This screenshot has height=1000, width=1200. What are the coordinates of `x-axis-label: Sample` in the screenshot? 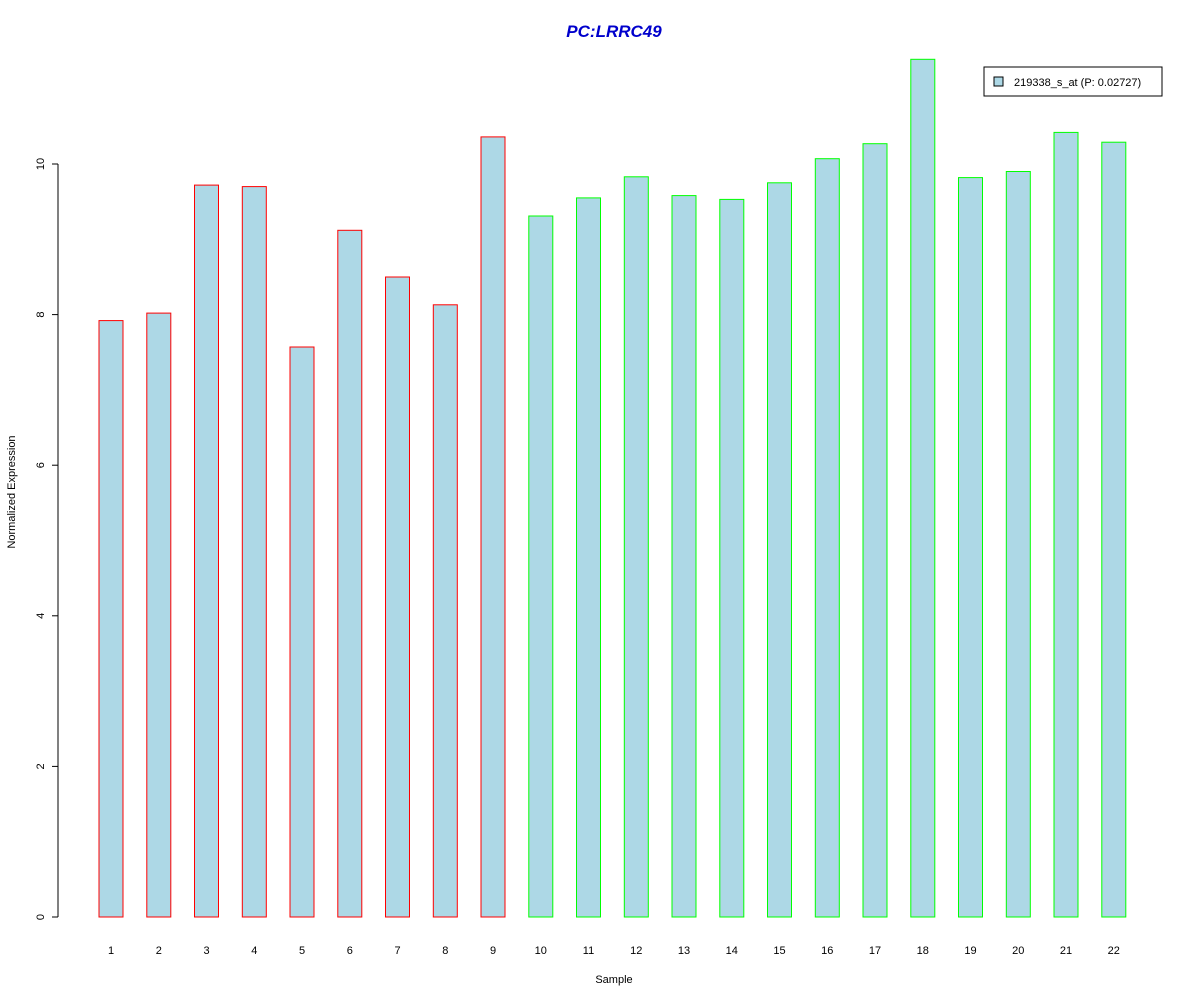 It's located at (613, 980).